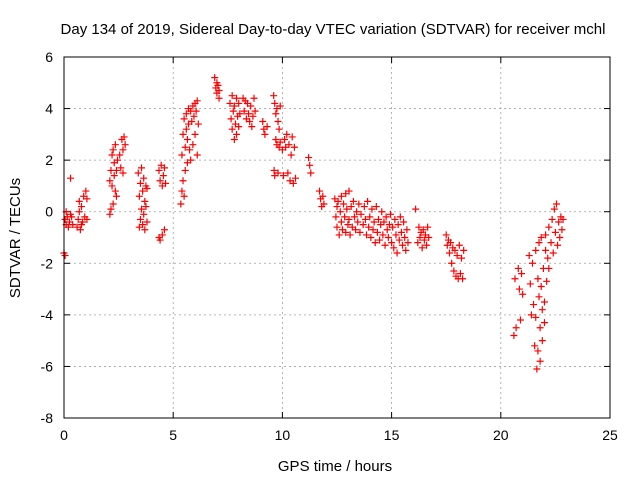 This screenshot has width=640, height=480. Describe the element at coordinates (501, 435) in the screenshot. I see `x-tick-label: 20` at that location.